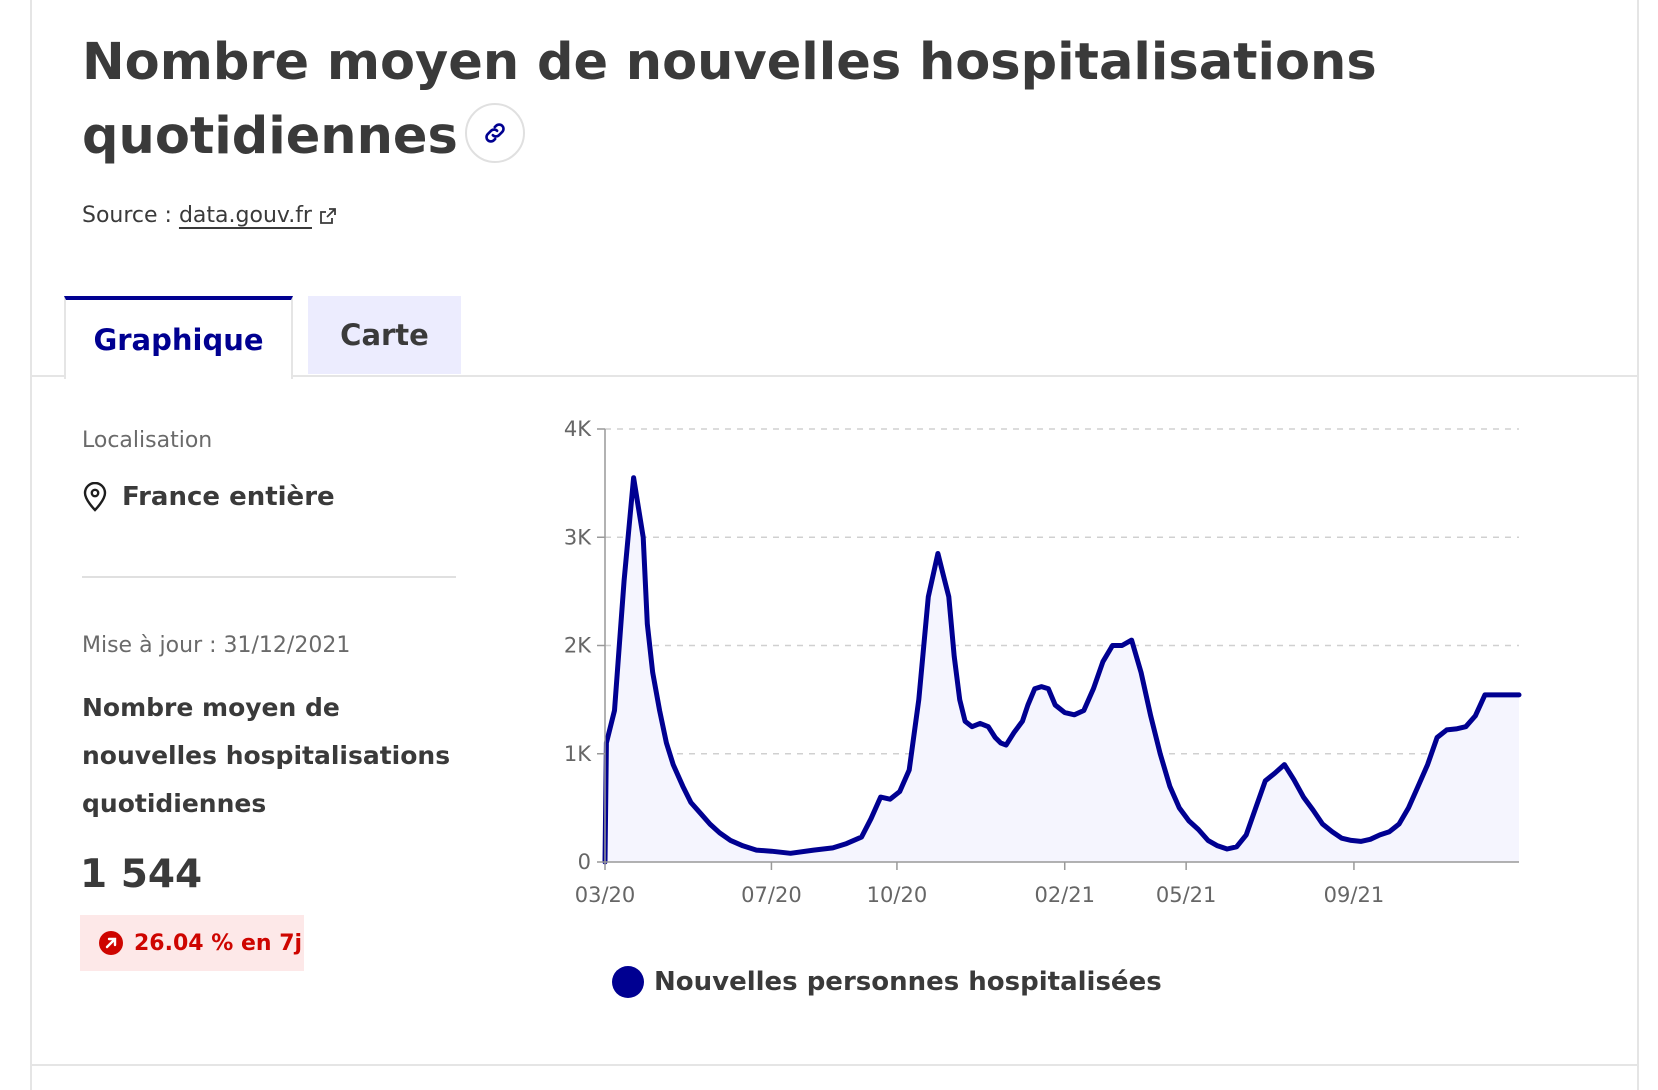  What do you see at coordinates (605, 895) in the screenshot?
I see `x-tick-label: 03/20` at bounding box center [605, 895].